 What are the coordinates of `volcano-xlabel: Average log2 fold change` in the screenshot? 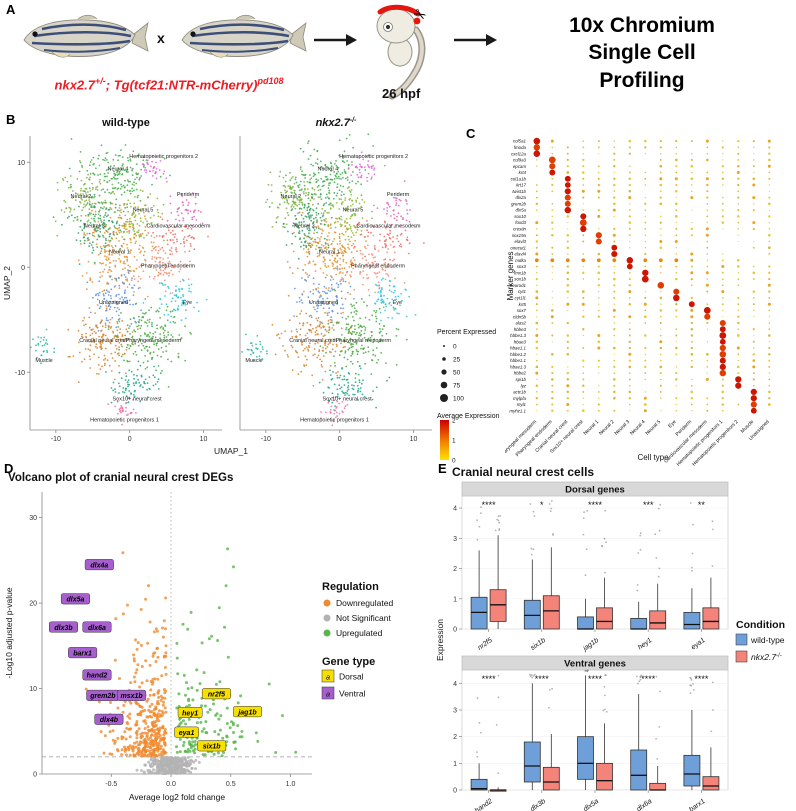 It's located at (177, 797).